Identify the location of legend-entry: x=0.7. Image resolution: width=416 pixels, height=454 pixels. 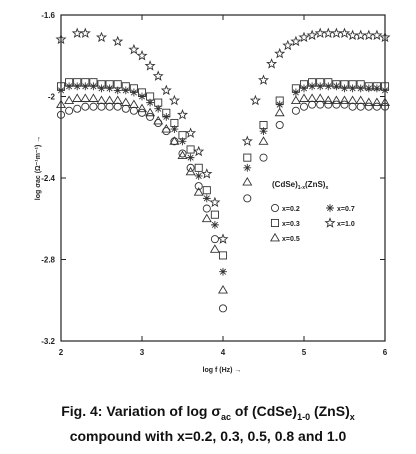
(340, 208).